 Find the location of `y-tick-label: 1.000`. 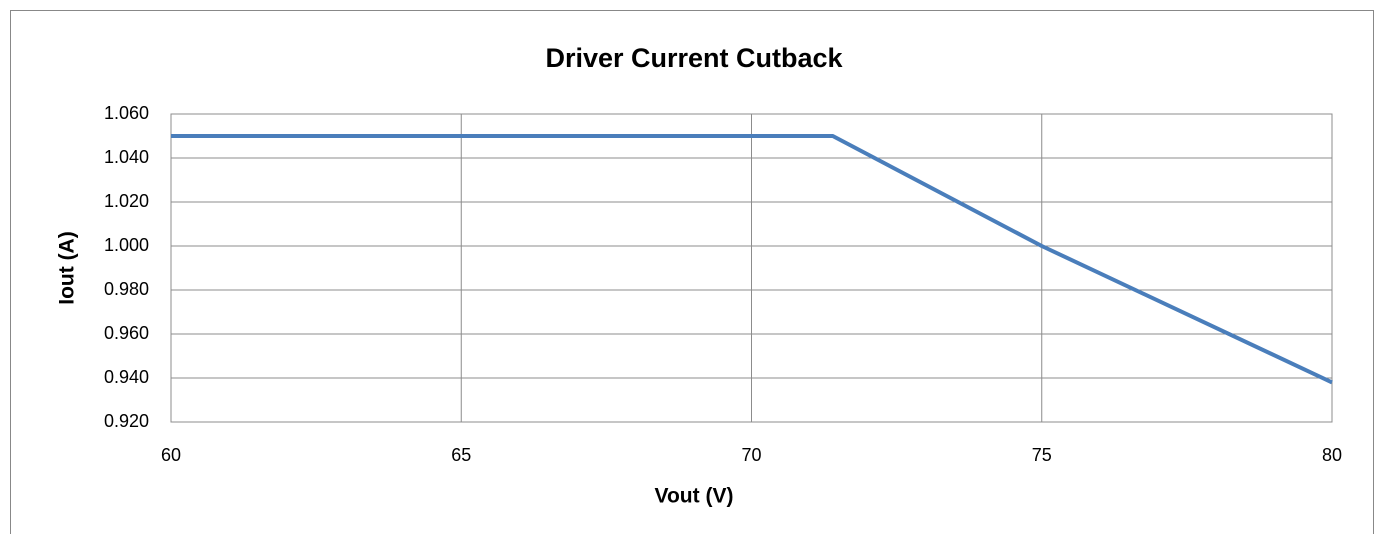

y-tick-label: 1.000 is located at coordinates (126, 245).